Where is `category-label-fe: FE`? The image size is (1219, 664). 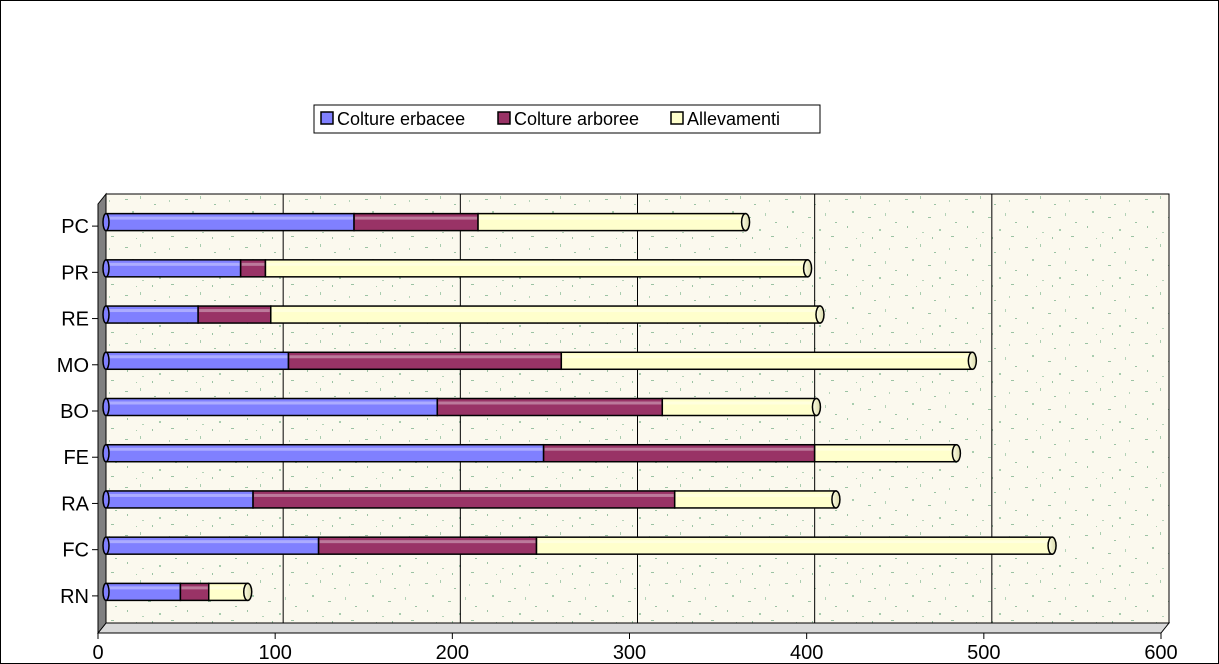 category-label-fe: FE is located at coordinates (76, 458).